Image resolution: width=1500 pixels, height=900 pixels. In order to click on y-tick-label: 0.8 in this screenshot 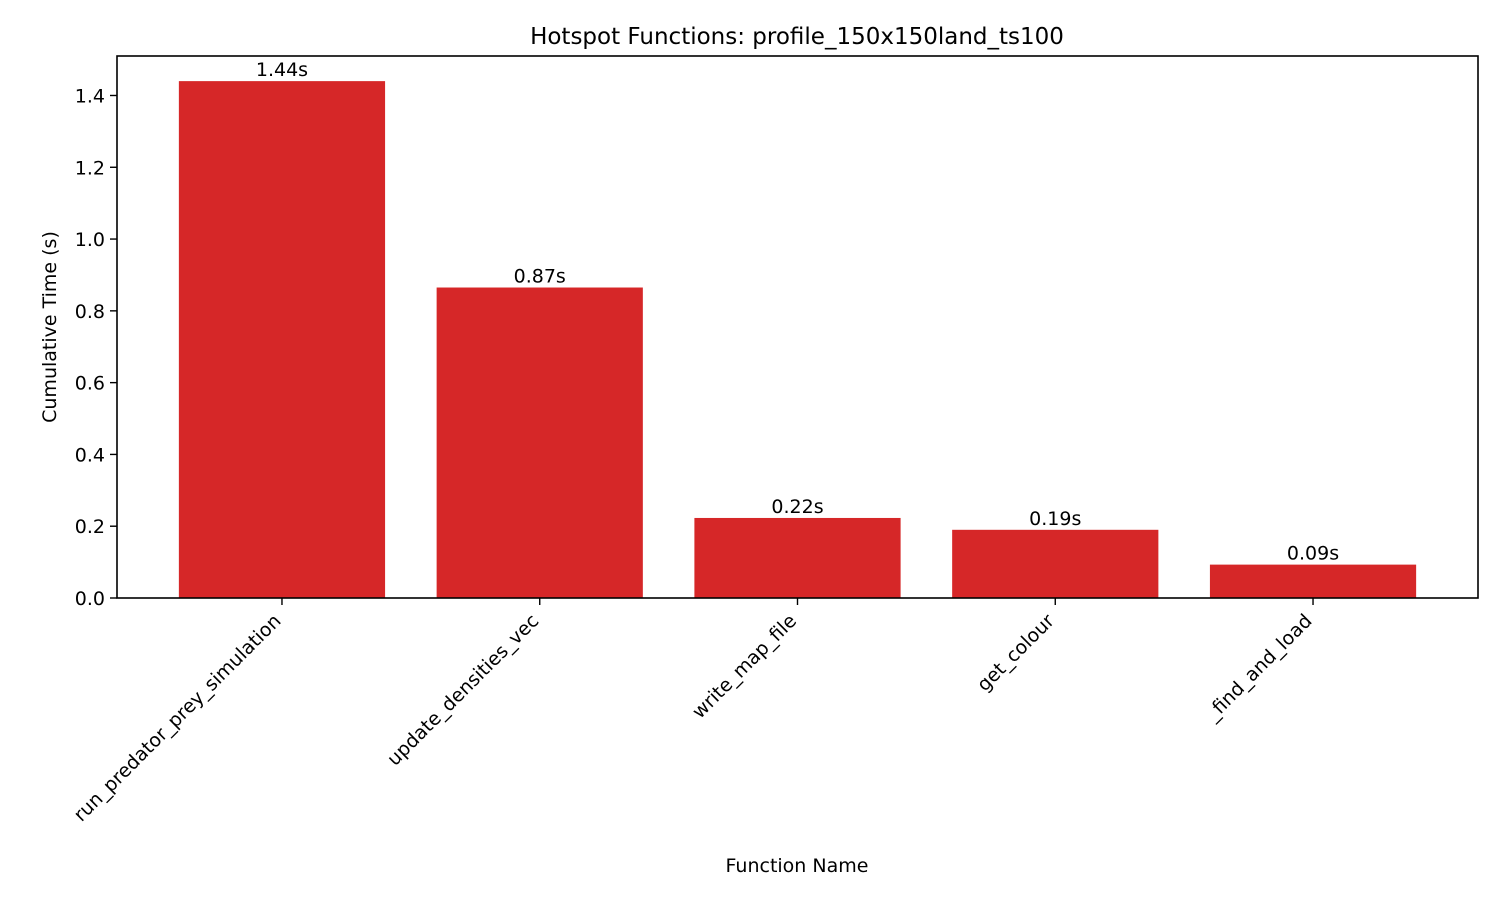, I will do `click(90, 312)`.